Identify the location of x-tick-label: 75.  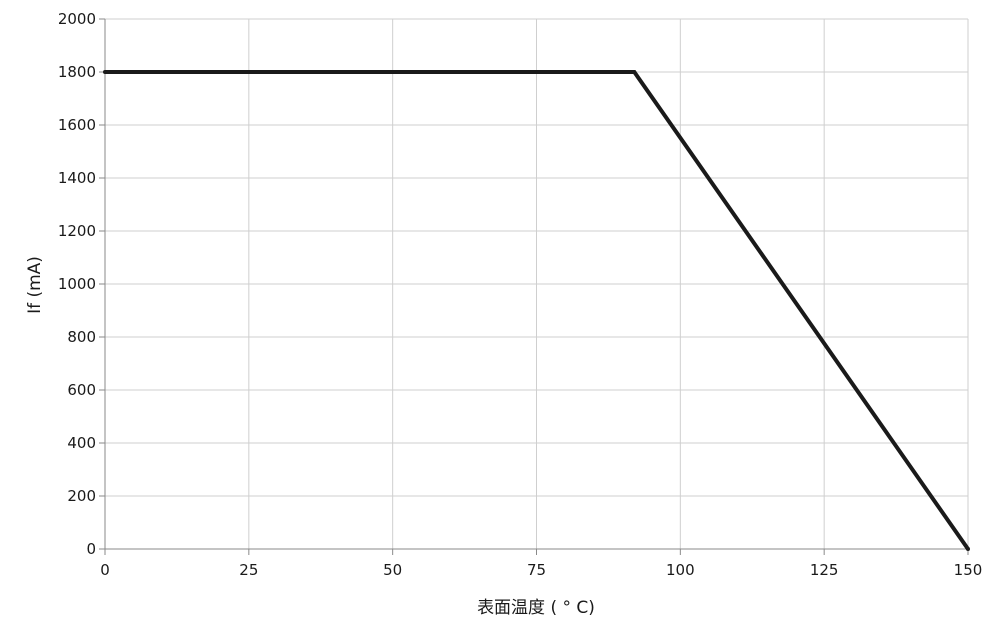
(536, 570).